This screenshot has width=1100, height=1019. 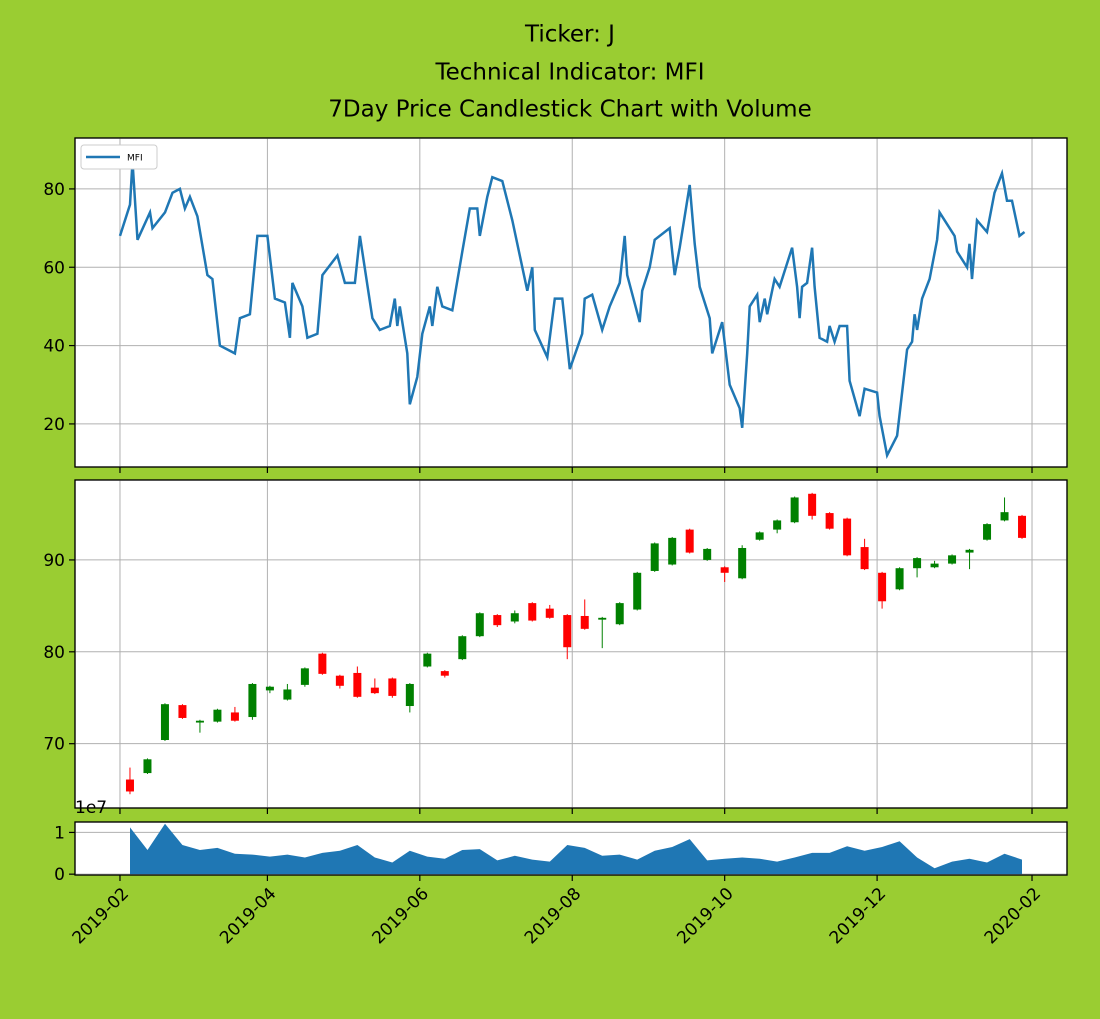 What do you see at coordinates (59, 833) in the screenshot?
I see `y-tick-label: 1` at bounding box center [59, 833].